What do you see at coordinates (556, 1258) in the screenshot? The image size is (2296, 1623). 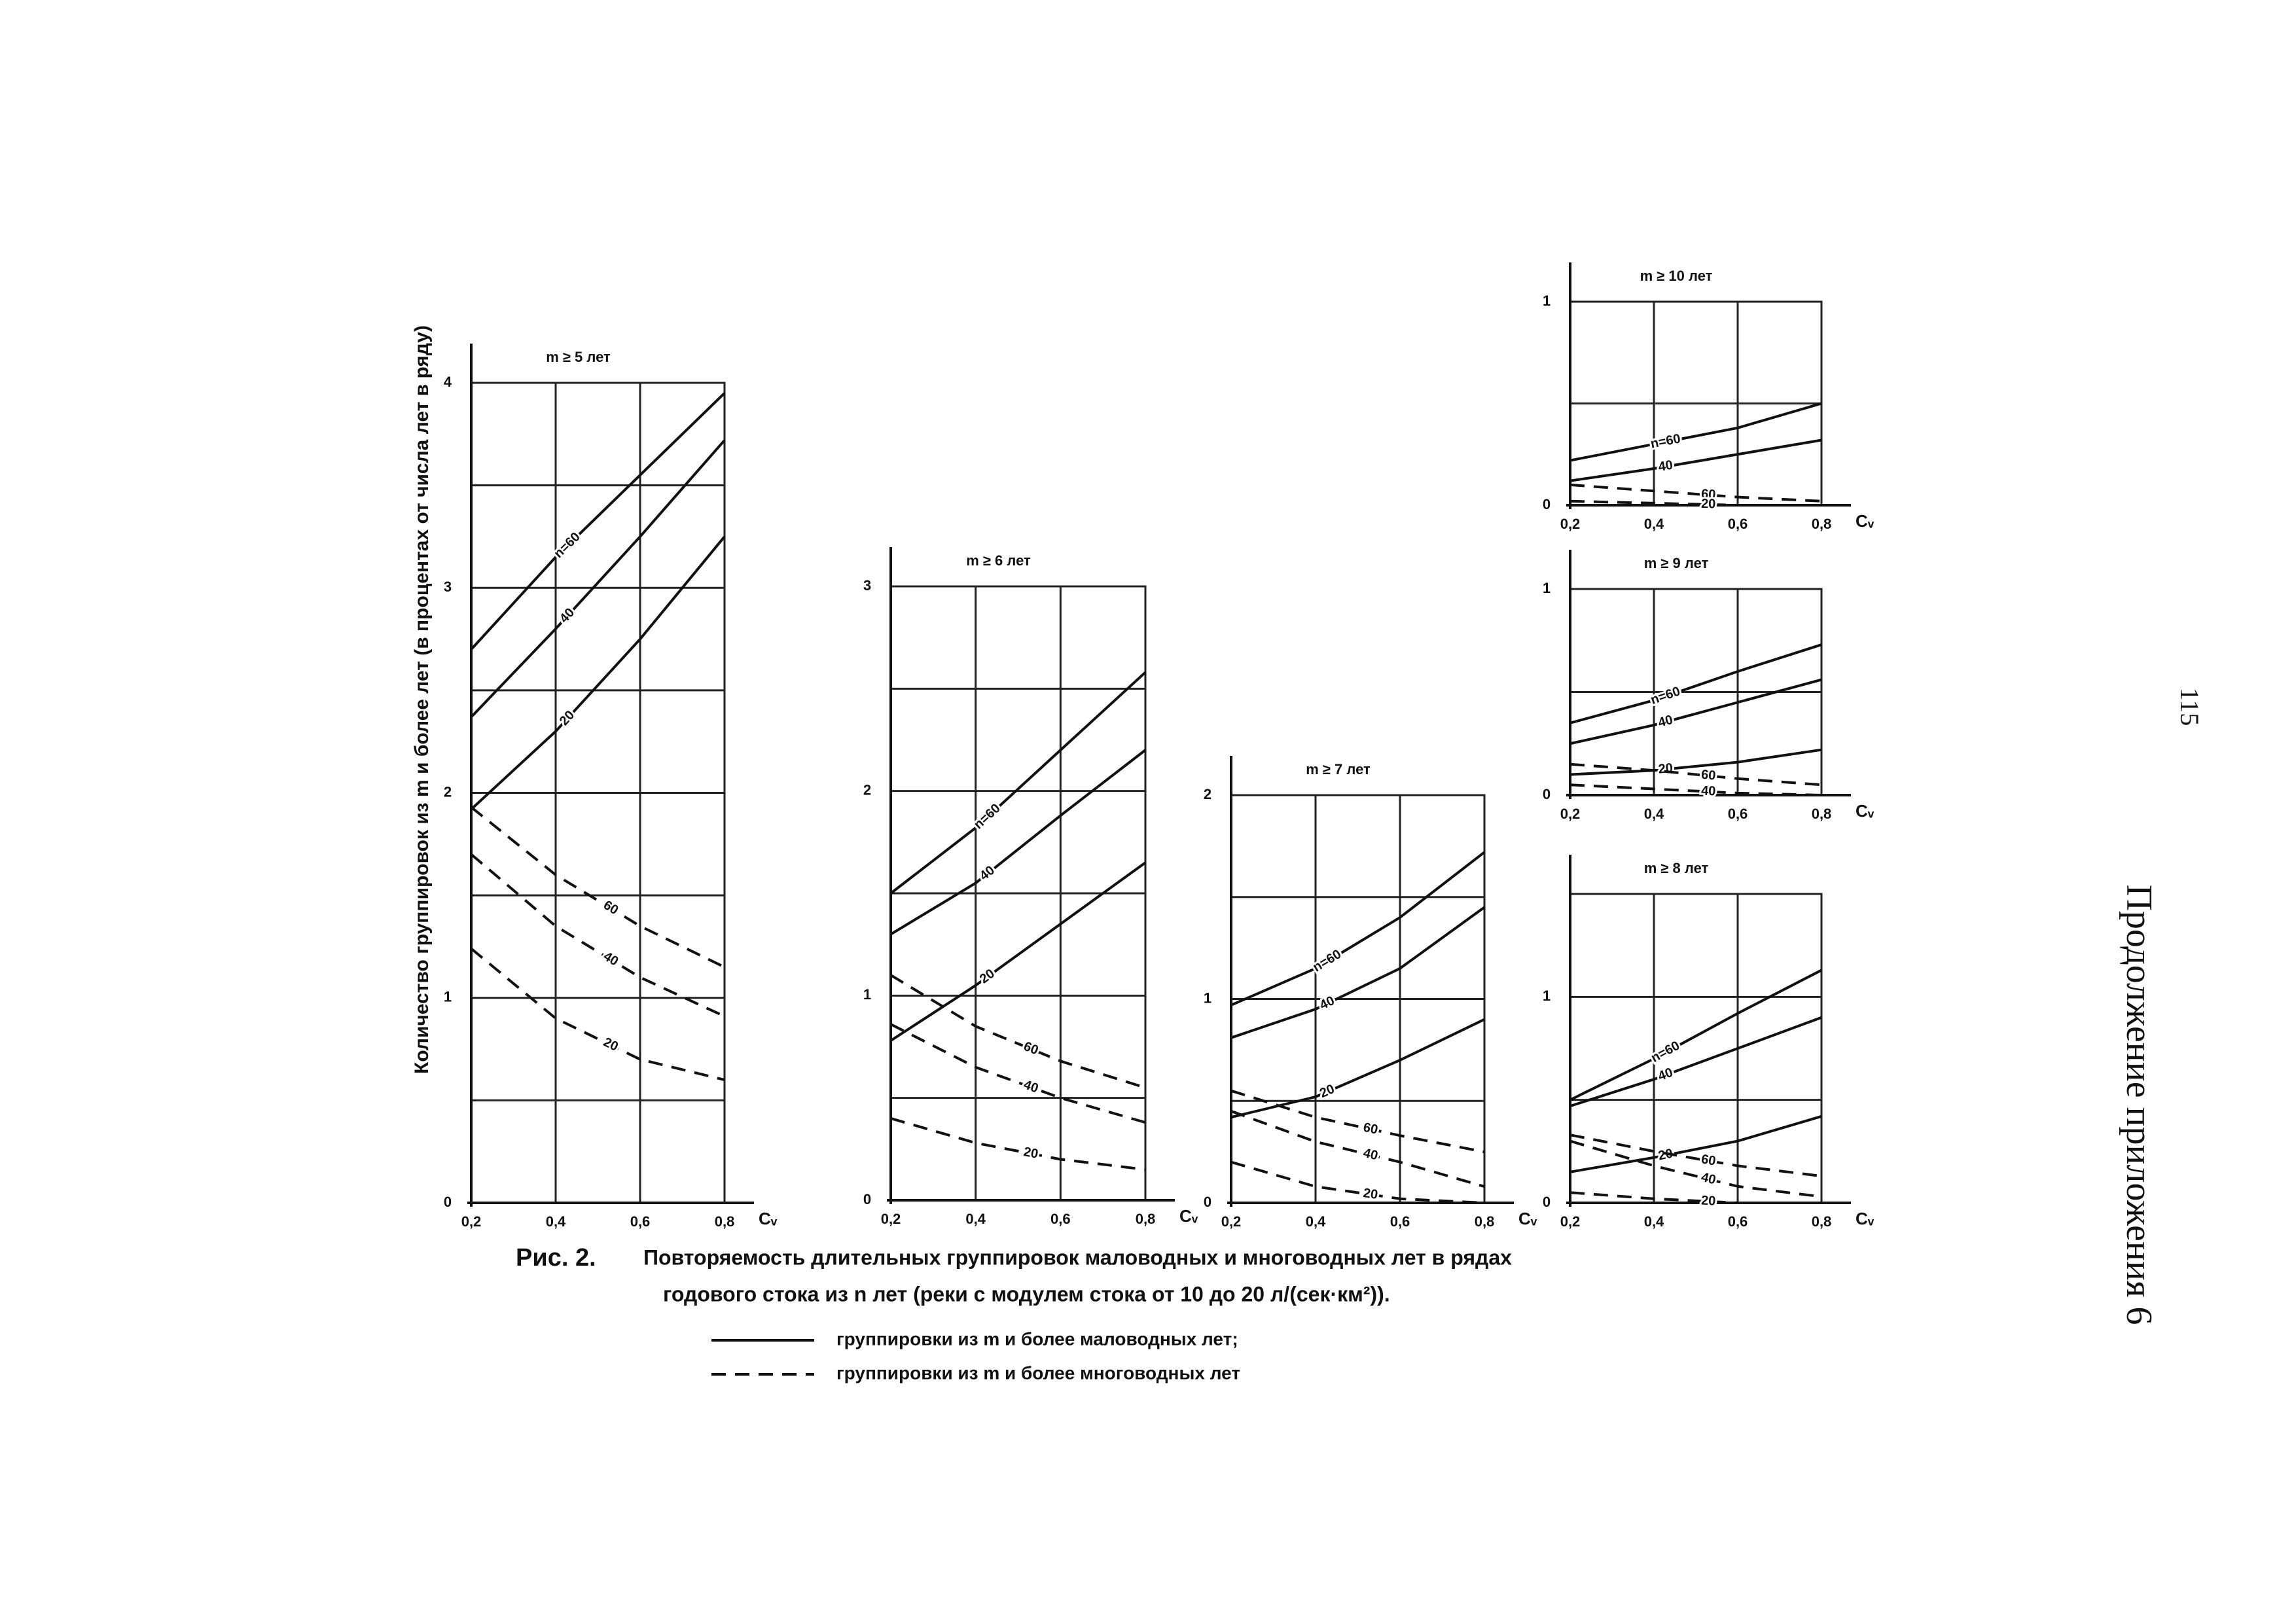 I see `figure-number: Рис. 2.` at bounding box center [556, 1258].